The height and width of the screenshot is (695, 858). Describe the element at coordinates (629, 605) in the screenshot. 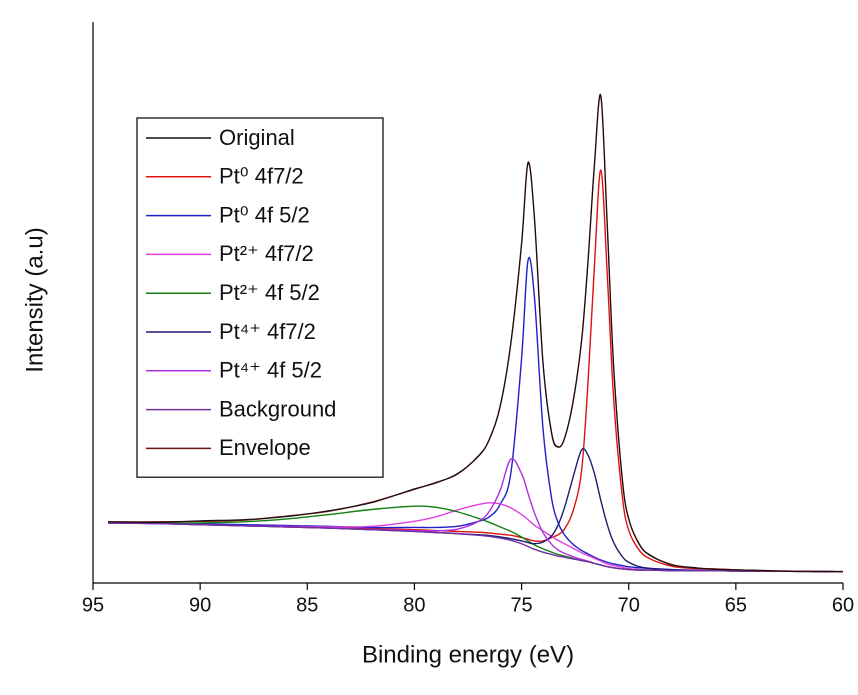

I see `x-tick-label: 70` at that location.